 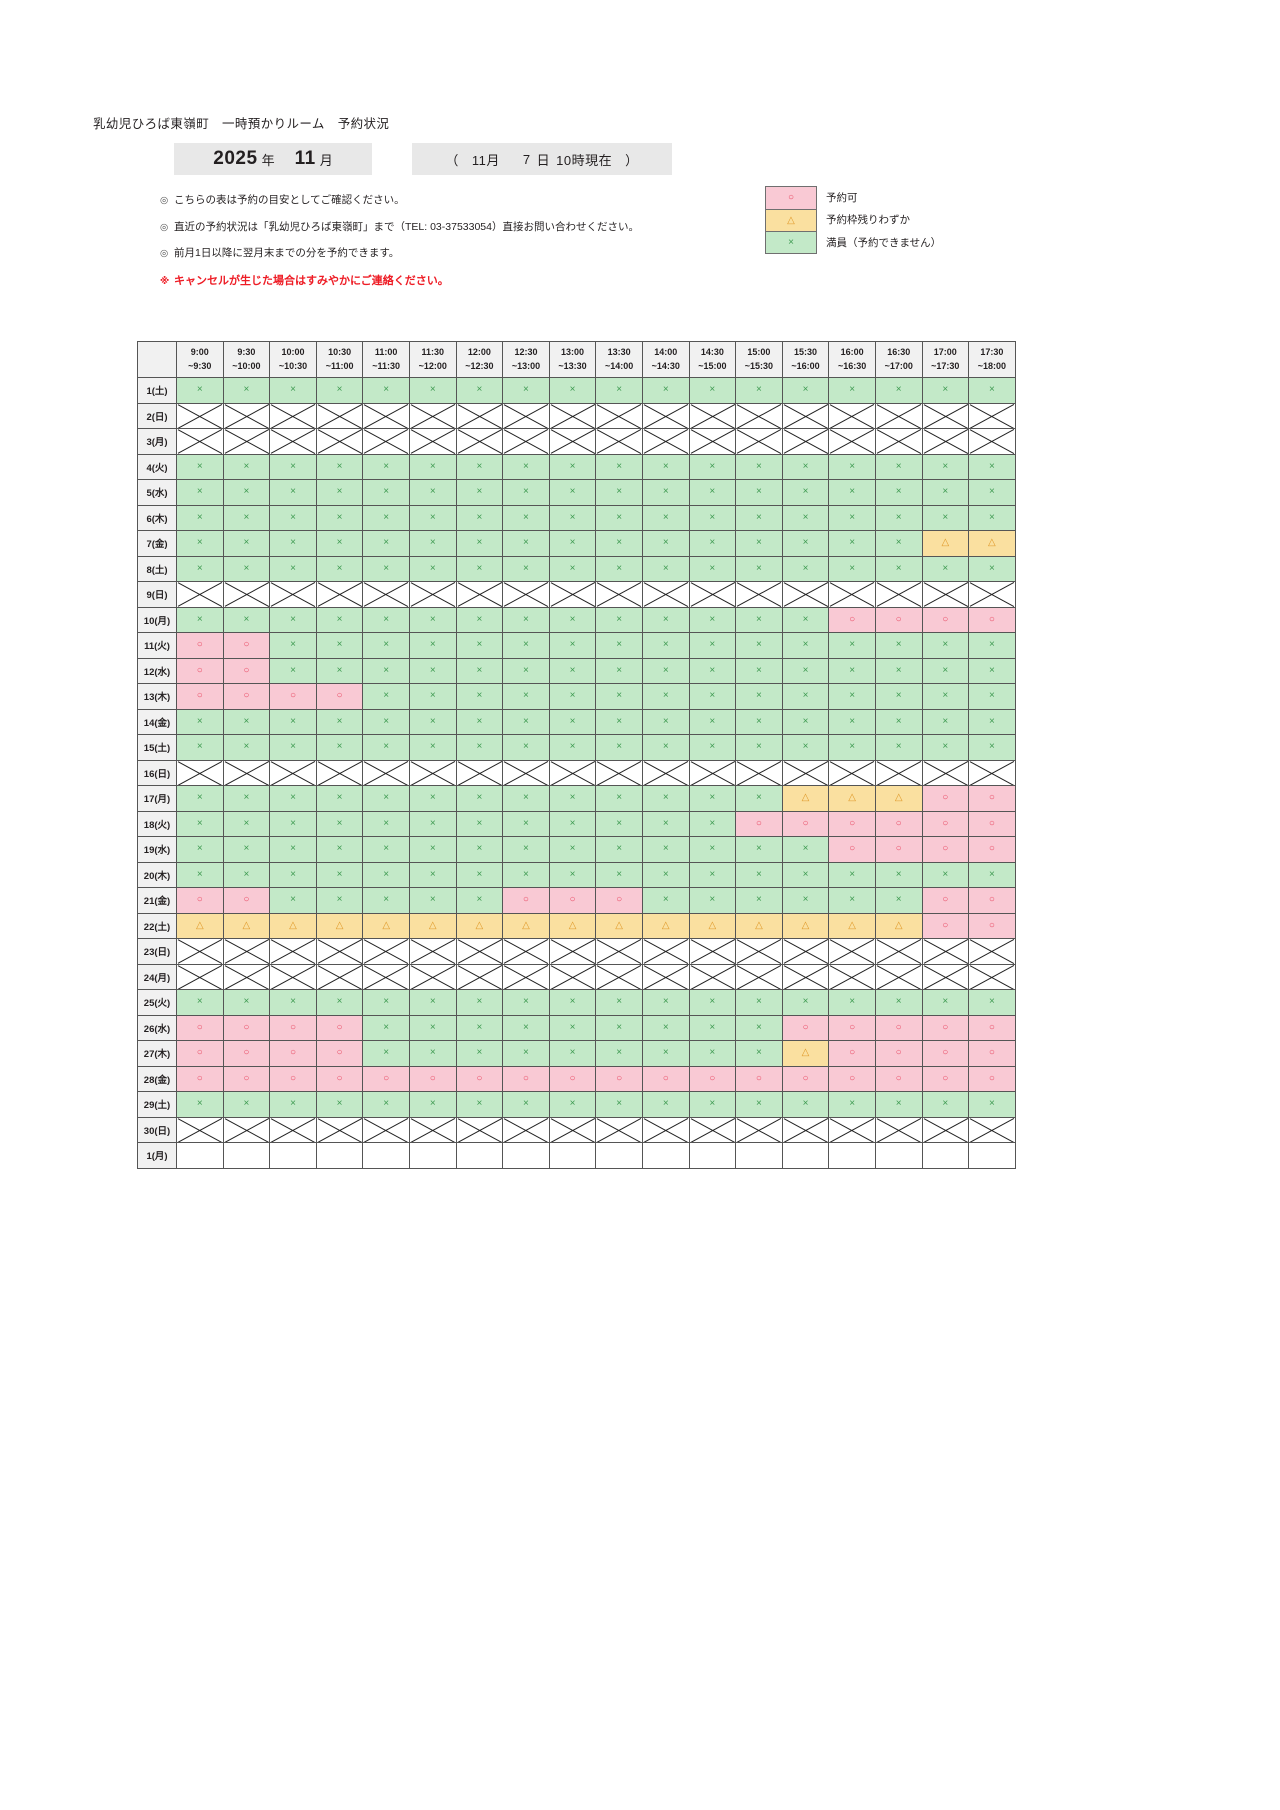 What do you see at coordinates (157, 721) in the screenshot?
I see `day-label: 14(金)` at bounding box center [157, 721].